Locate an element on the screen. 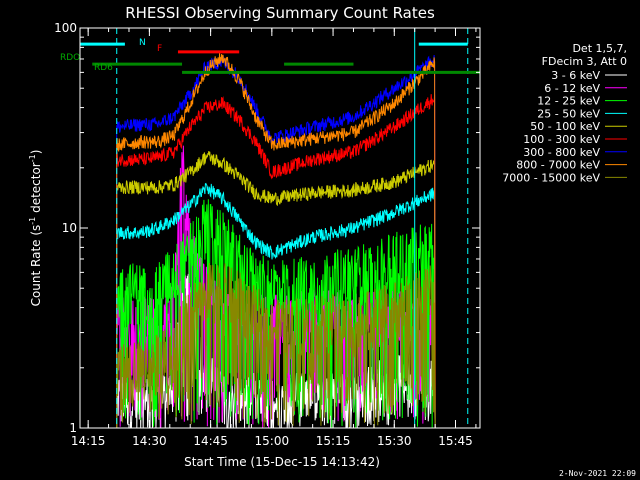  x-tick-label: 15:30 is located at coordinates (394, 441).